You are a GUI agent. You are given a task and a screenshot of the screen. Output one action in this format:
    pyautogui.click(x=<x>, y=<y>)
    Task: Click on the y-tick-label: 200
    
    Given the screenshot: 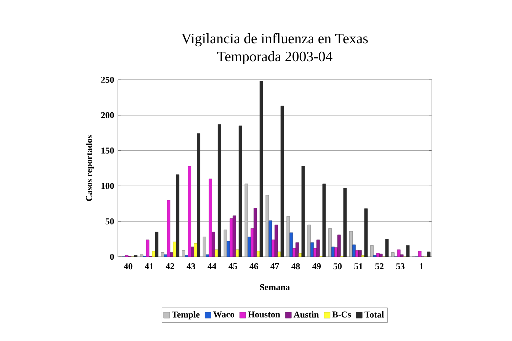 What is the action you would take?
    pyautogui.click(x=107, y=115)
    